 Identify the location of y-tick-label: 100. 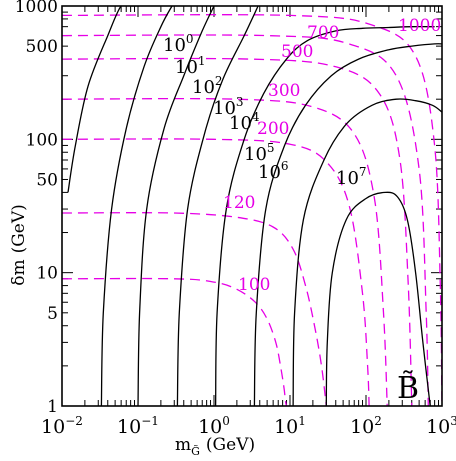
(42, 140).